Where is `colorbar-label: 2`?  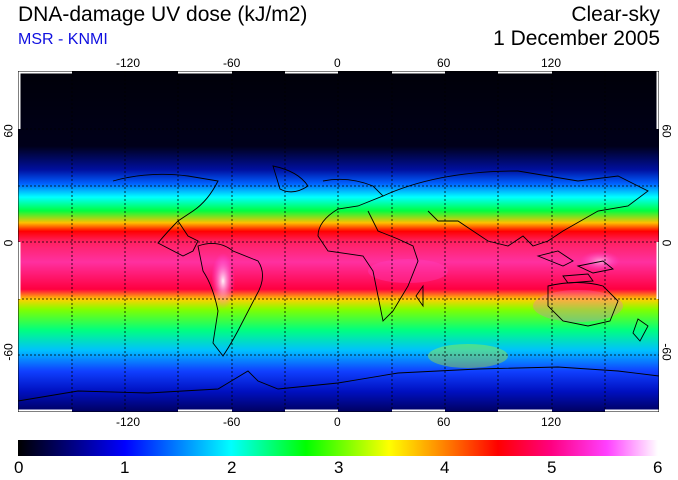
colorbar-label: 2 is located at coordinates (232, 467).